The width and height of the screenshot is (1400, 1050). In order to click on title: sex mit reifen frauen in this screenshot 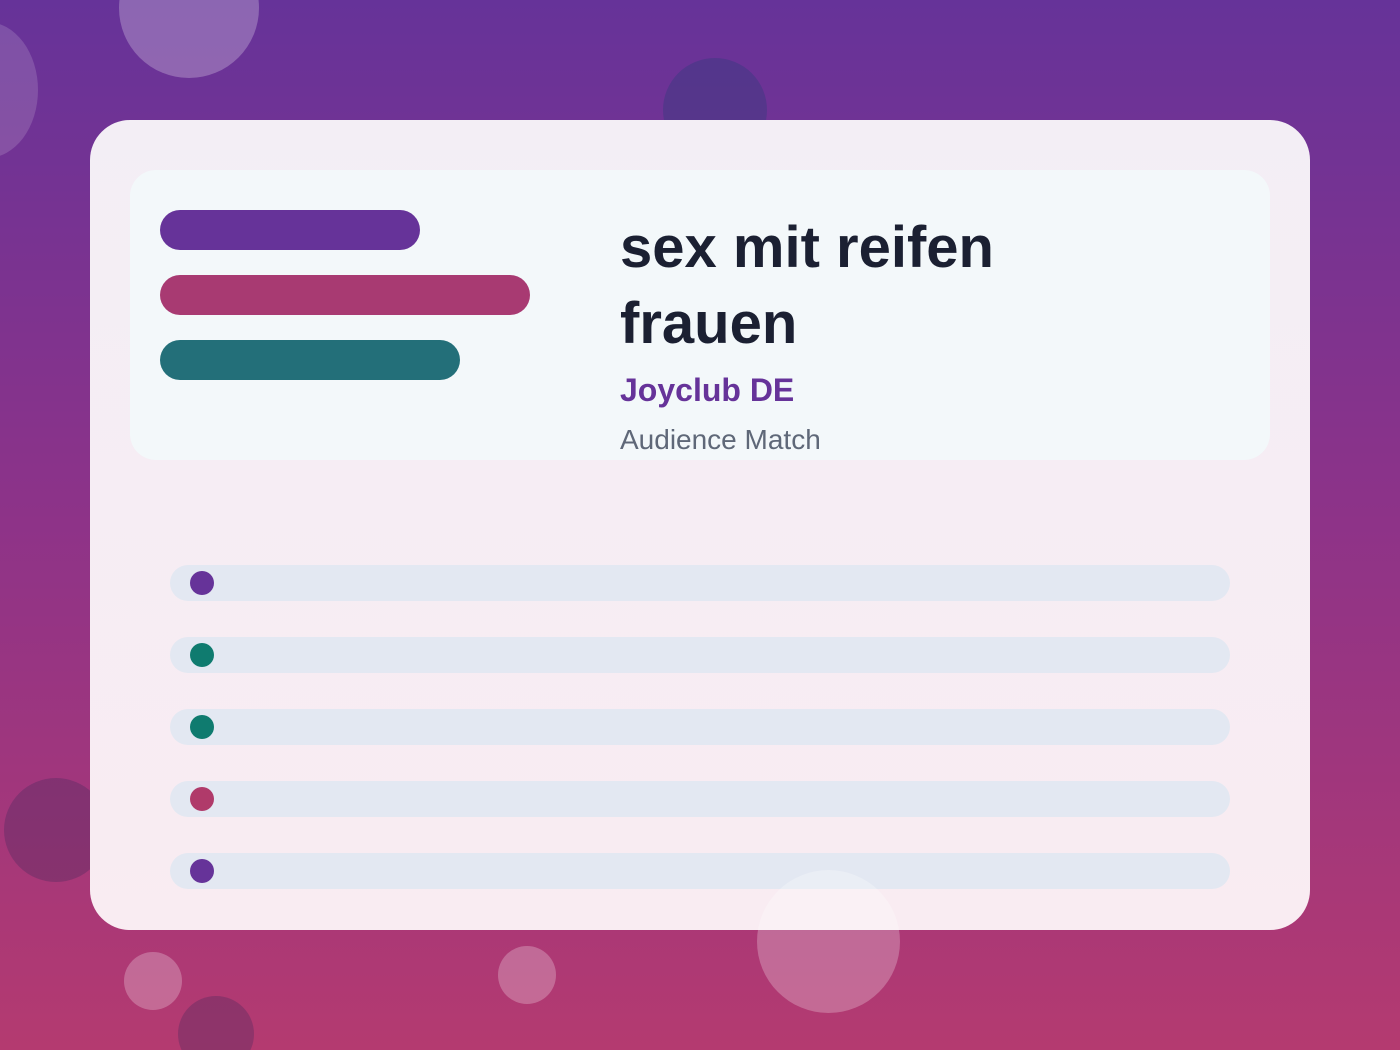, I will do `click(807, 285)`.